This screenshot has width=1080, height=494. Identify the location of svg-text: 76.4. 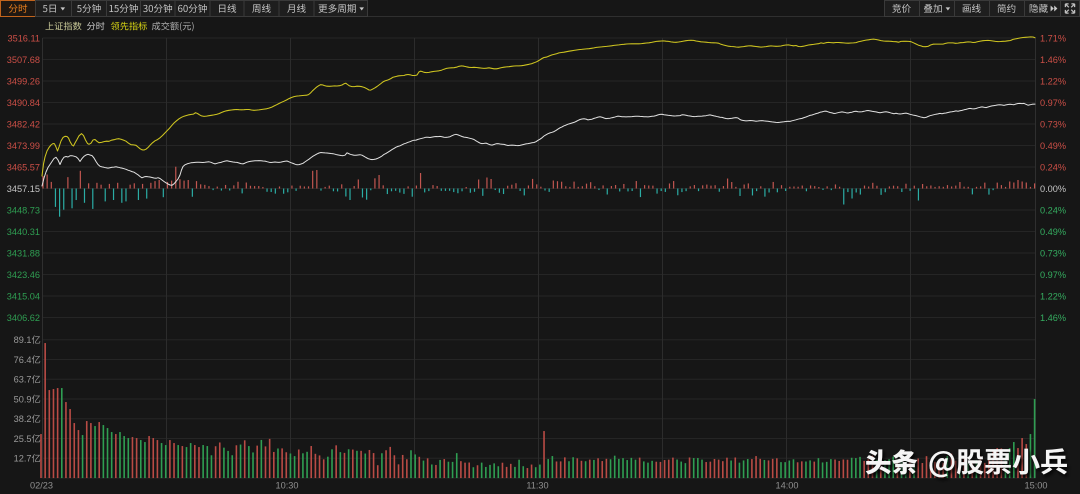
(23, 360).